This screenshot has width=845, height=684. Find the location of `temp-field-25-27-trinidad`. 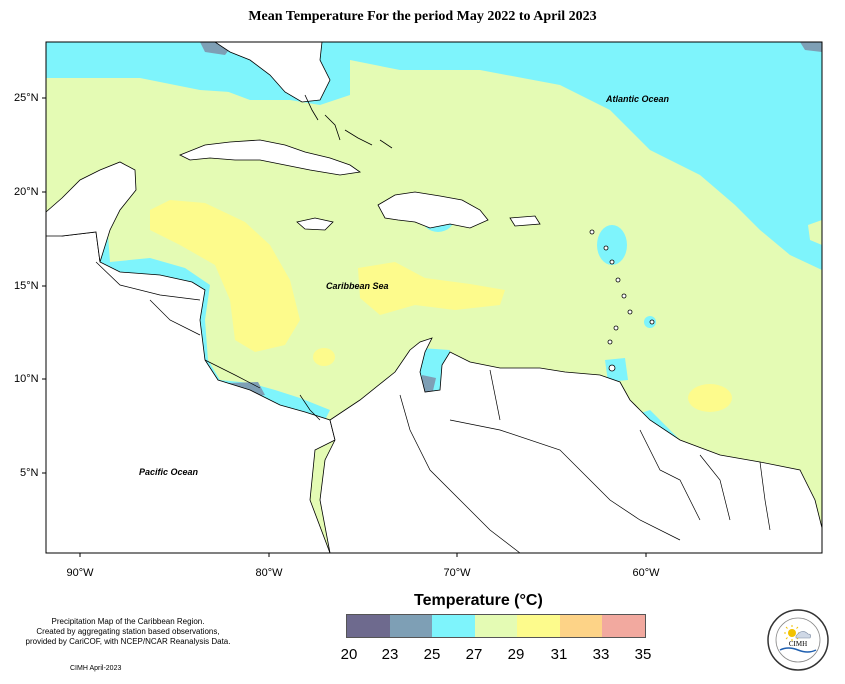

temp-field-25-27-trinidad is located at coordinates (616, 370).